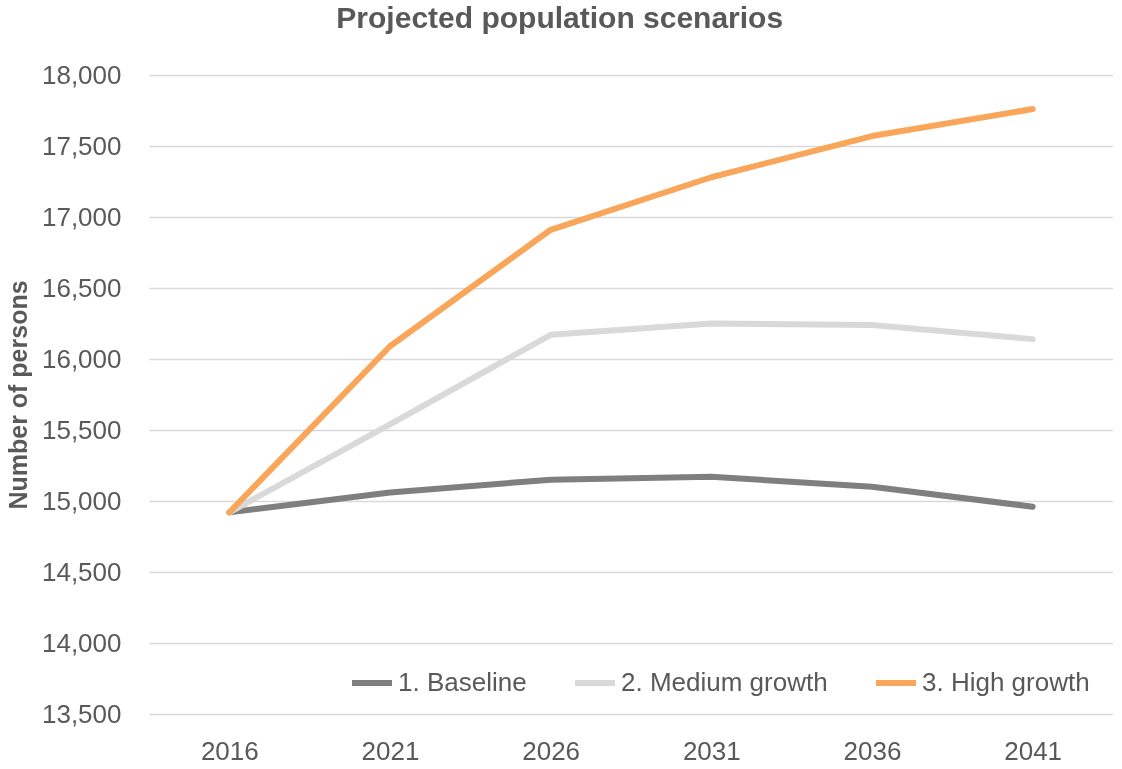 Image resolution: width=1122 pixels, height=769 pixels. What do you see at coordinates (17, 395) in the screenshot?
I see `y-axis-title: Number of persons` at bounding box center [17, 395].